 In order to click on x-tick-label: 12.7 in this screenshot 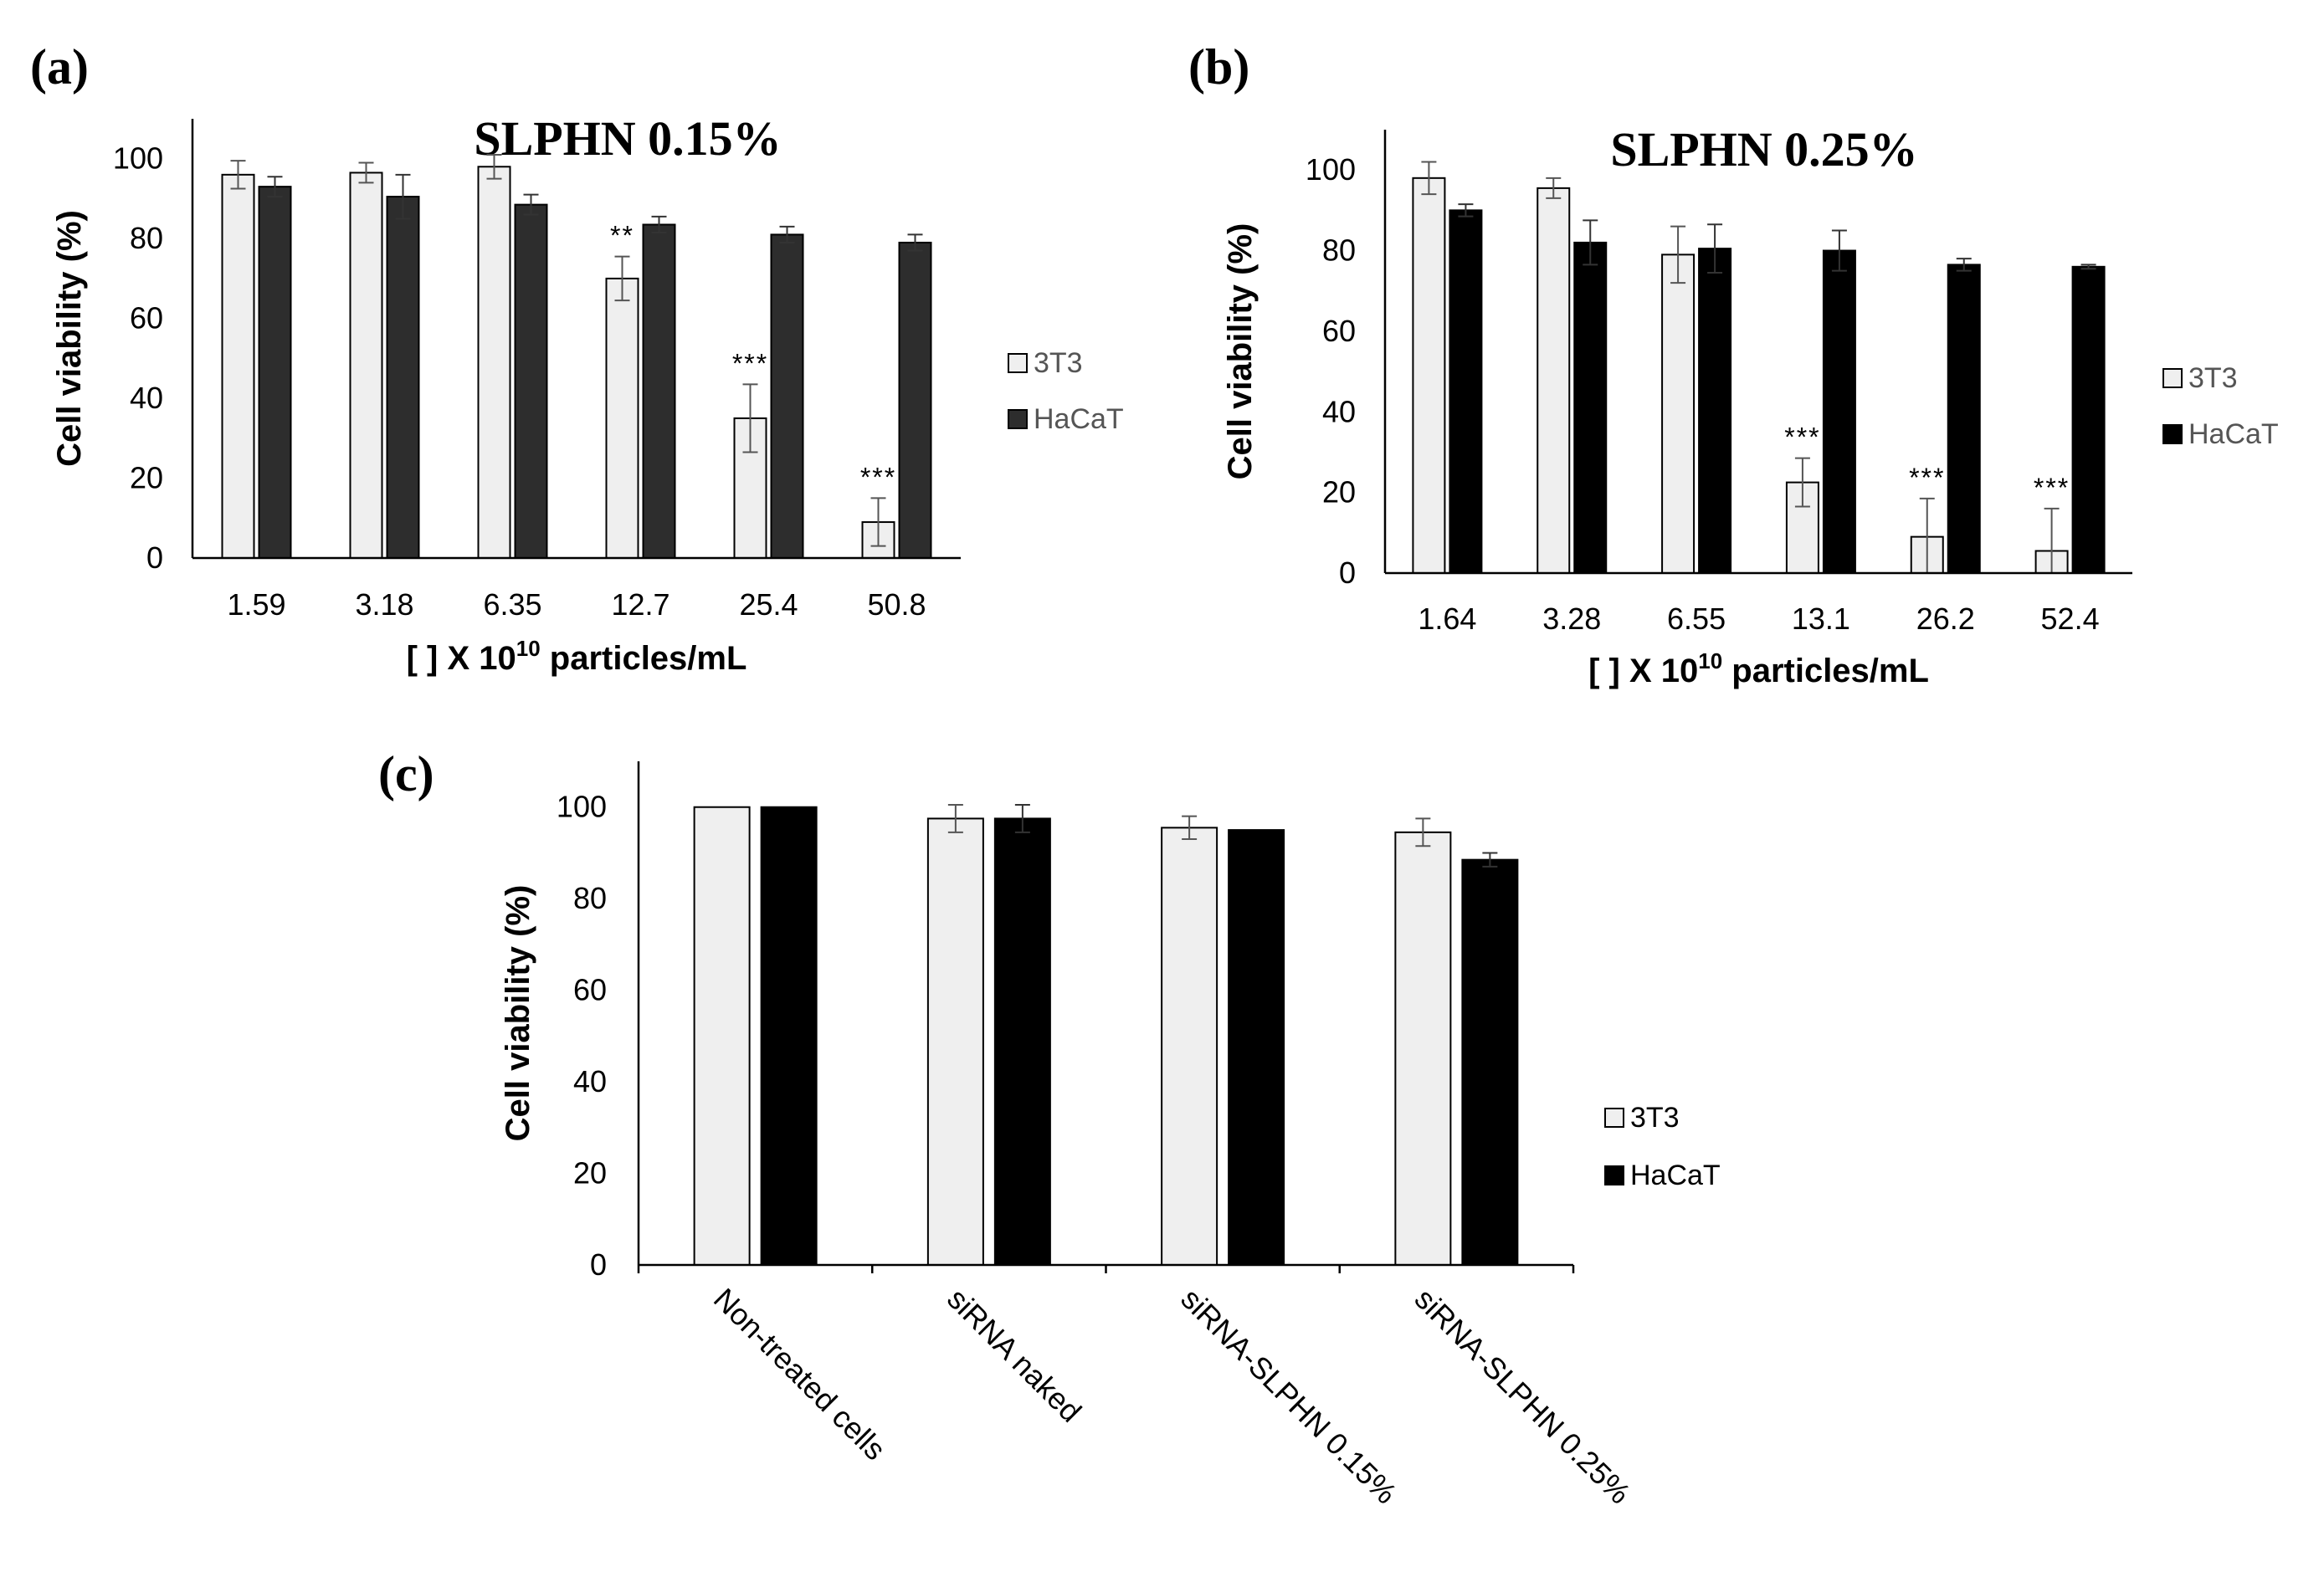, I will do `click(640, 604)`.